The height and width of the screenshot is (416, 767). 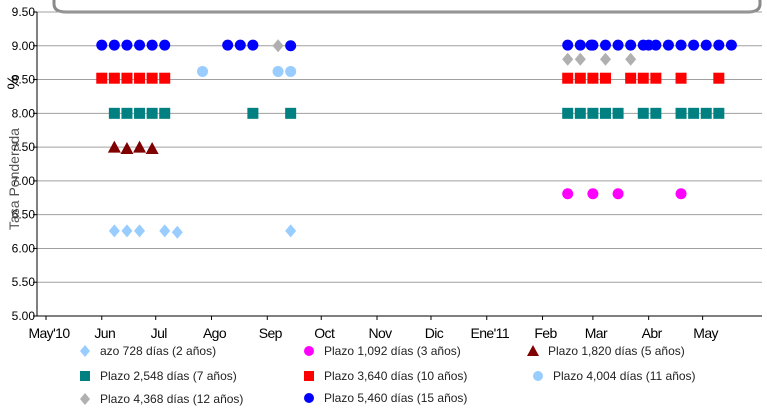 What do you see at coordinates (49, 333) in the screenshot?
I see `x-tick-label: May'10` at bounding box center [49, 333].